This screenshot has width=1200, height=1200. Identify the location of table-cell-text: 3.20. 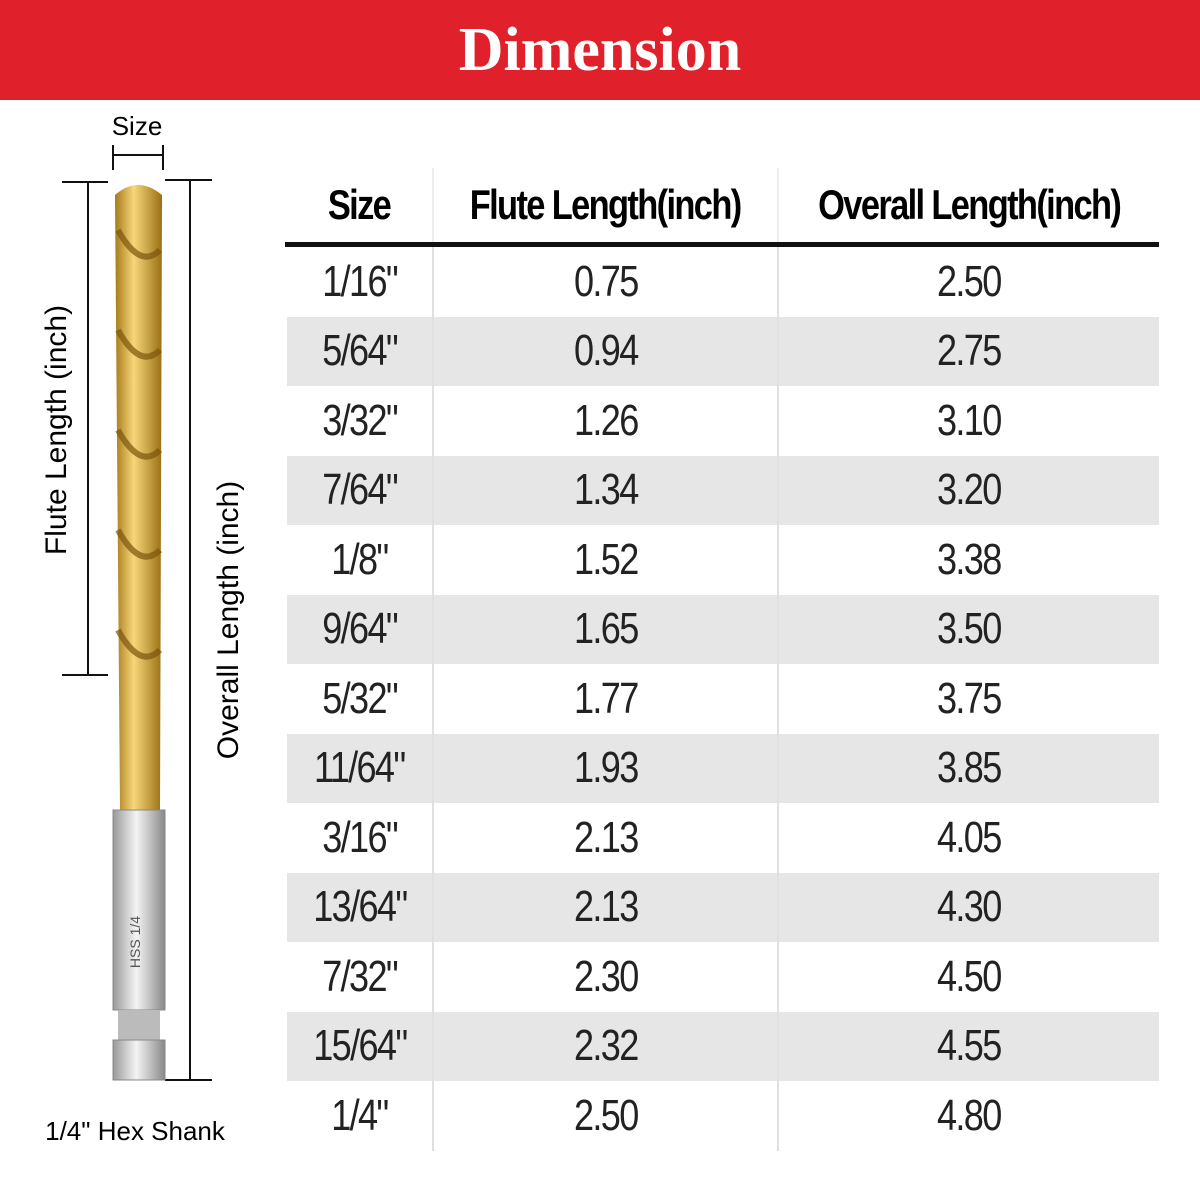
(969, 490).